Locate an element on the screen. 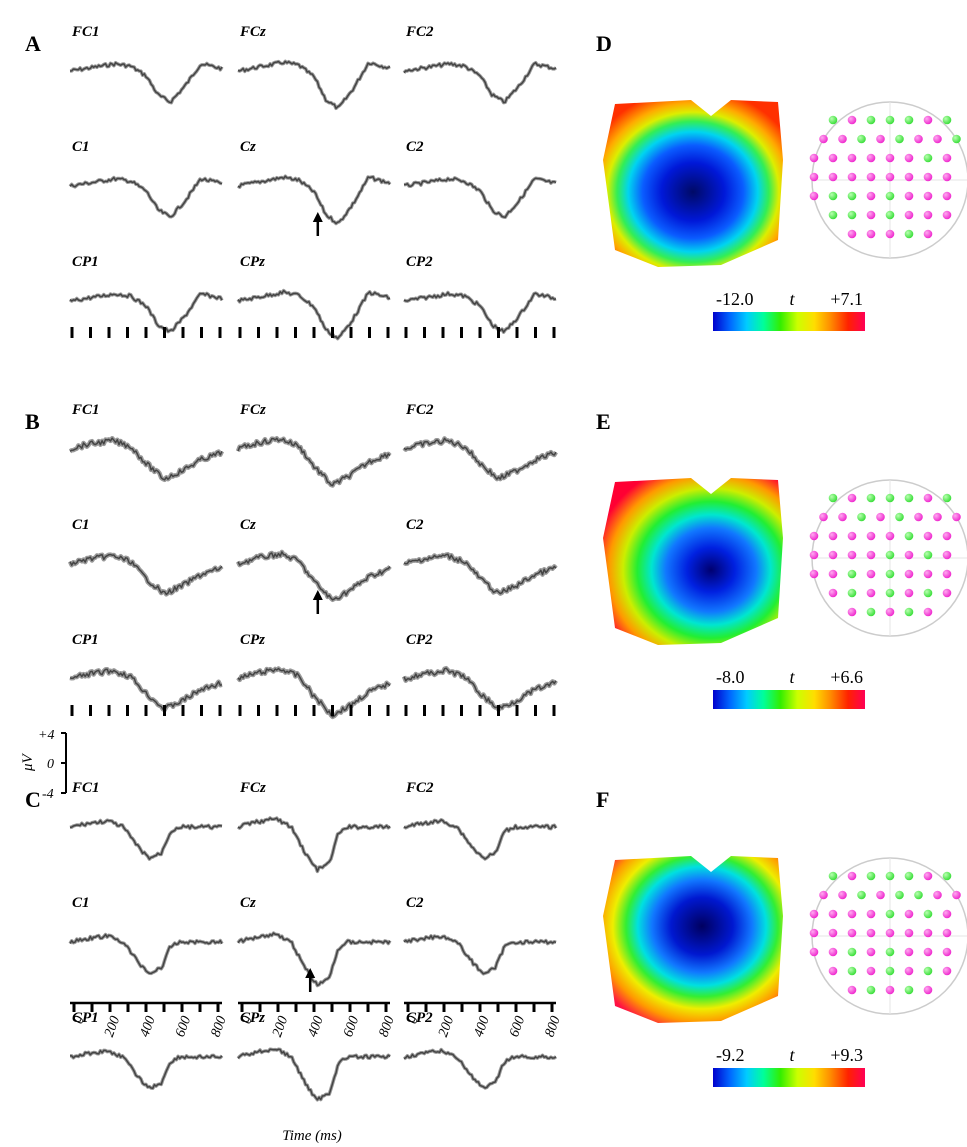 Image resolution: width=967 pixels, height=1147 pixels. colorbar-min-label: -9.2 is located at coordinates (730, 1055).